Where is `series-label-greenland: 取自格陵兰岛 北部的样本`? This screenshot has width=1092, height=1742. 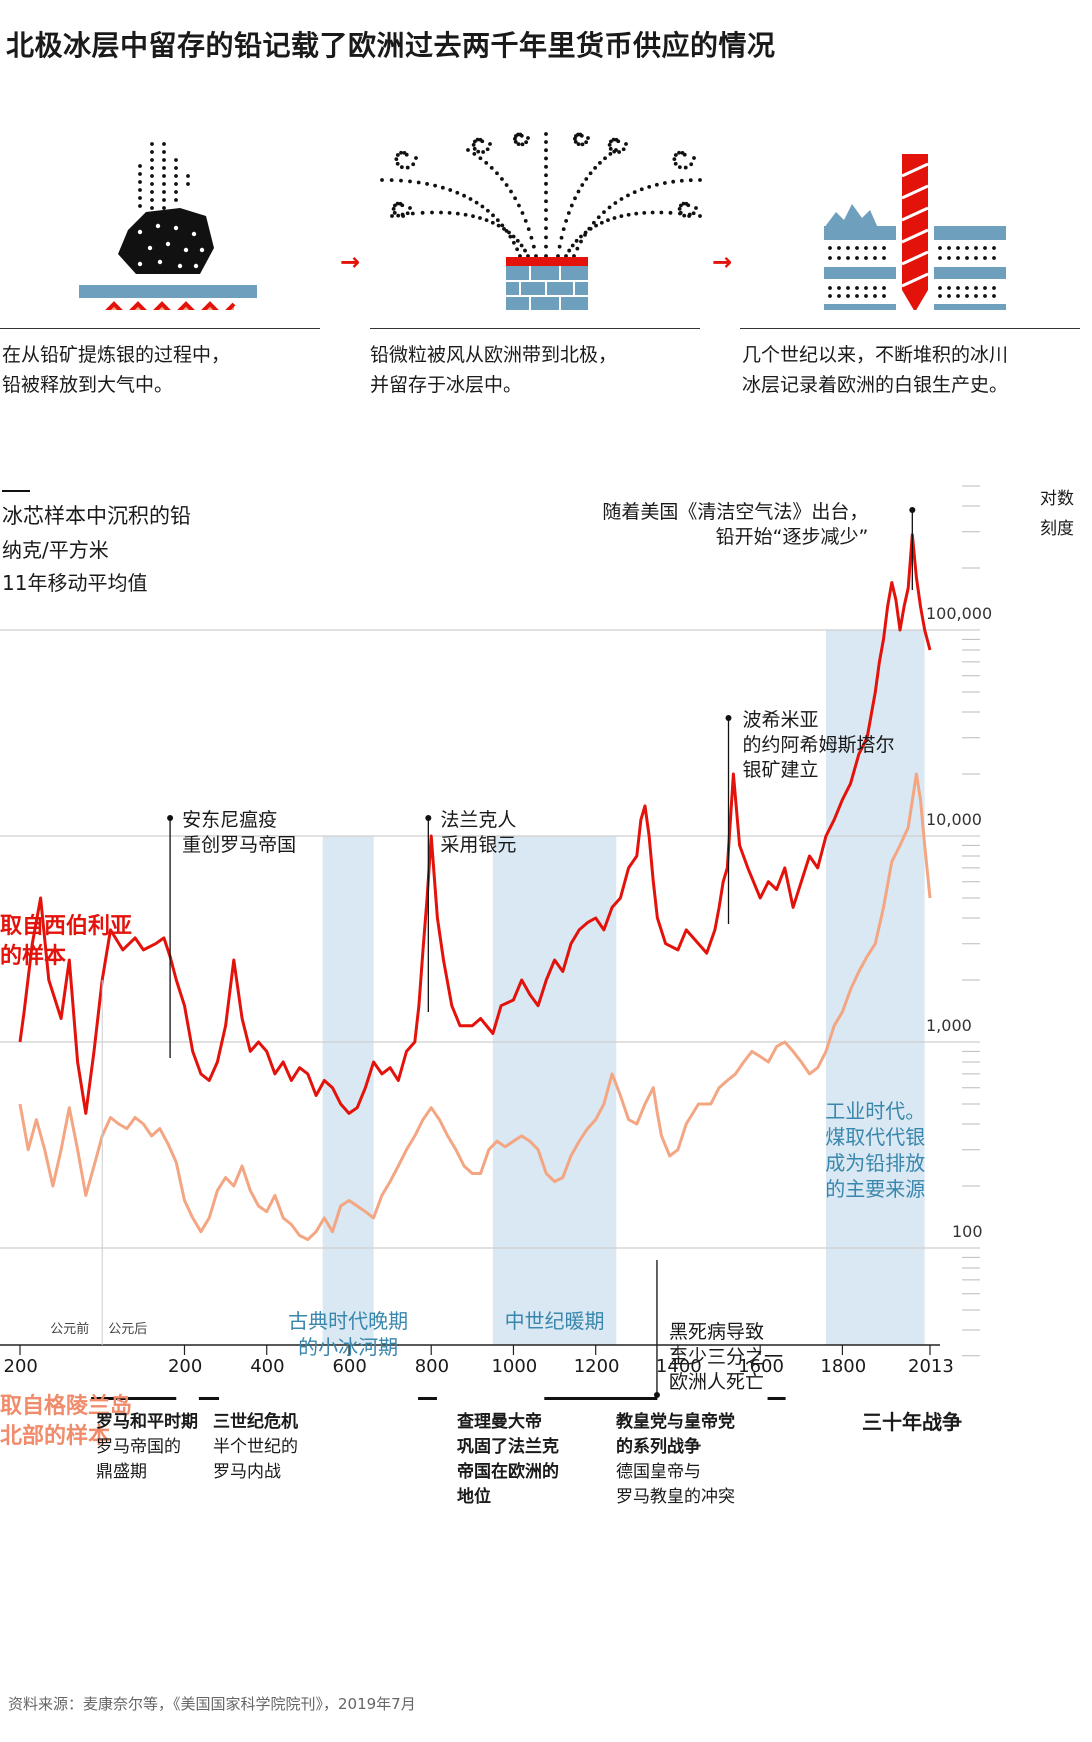 series-label-greenland: 取自格陵兰岛 北部的样本 is located at coordinates (66, 1422).